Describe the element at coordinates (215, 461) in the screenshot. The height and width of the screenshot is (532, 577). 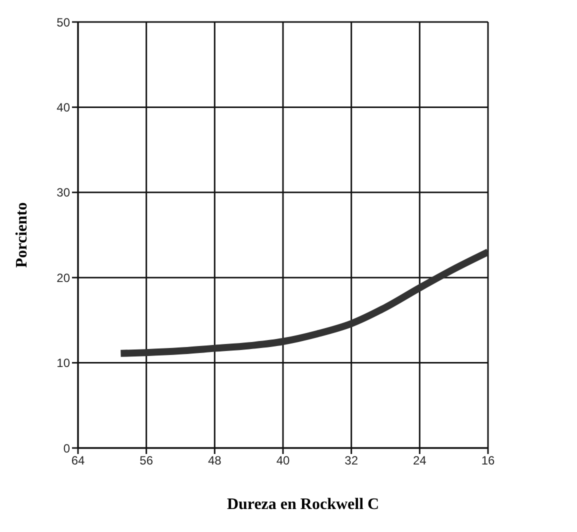
I see `x-tick-label: 48` at that location.